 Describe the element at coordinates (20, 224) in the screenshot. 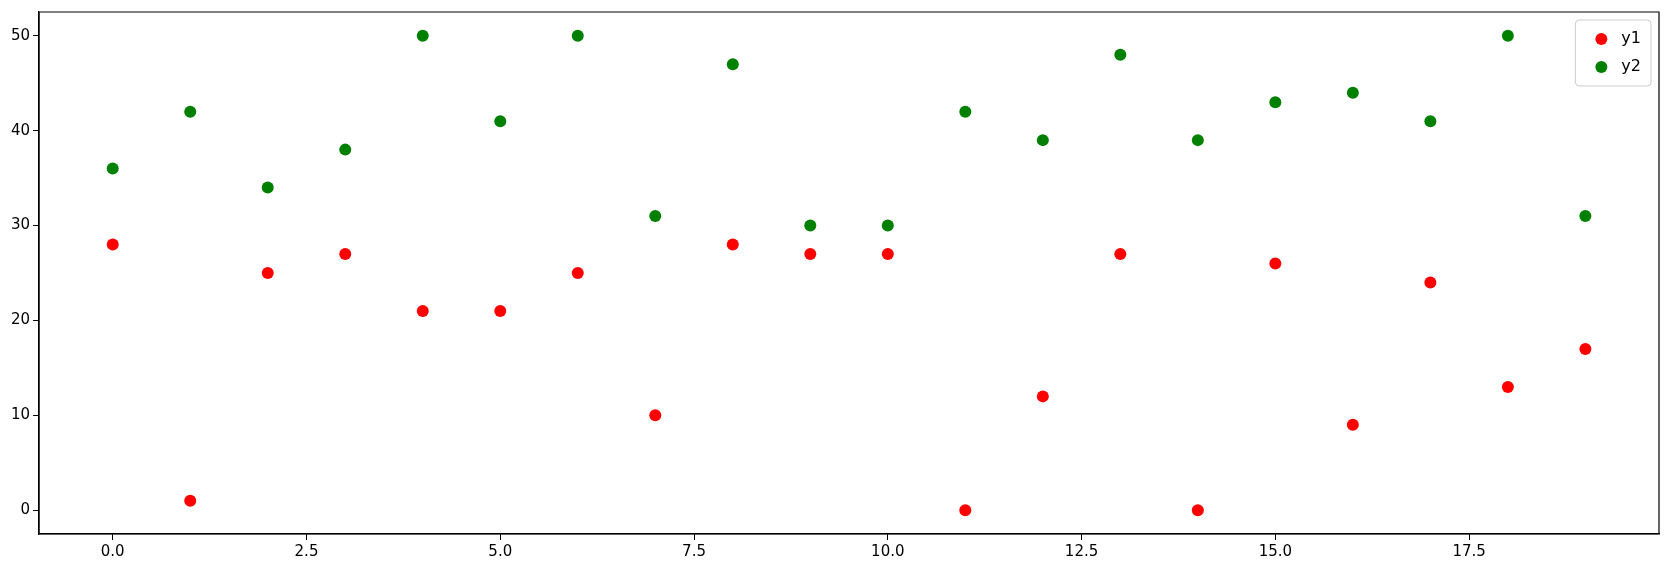

I see `y-tick-label: 30` at that location.